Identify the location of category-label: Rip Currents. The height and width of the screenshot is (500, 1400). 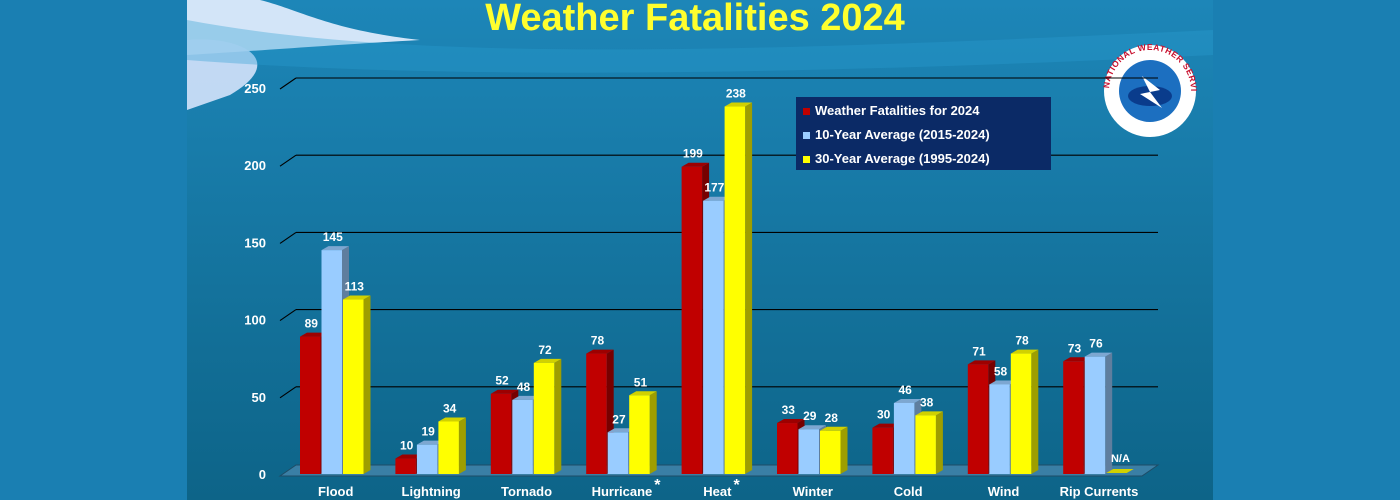
(1099, 491).